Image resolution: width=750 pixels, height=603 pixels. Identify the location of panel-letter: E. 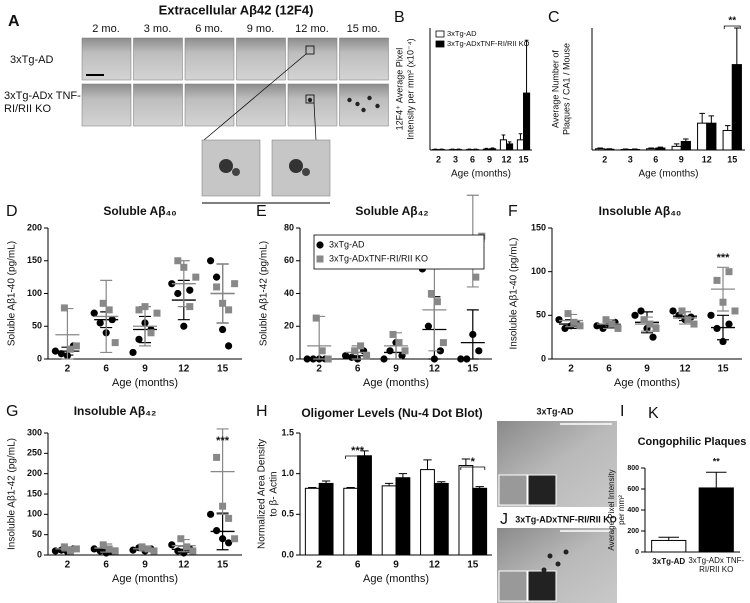
(261, 211).